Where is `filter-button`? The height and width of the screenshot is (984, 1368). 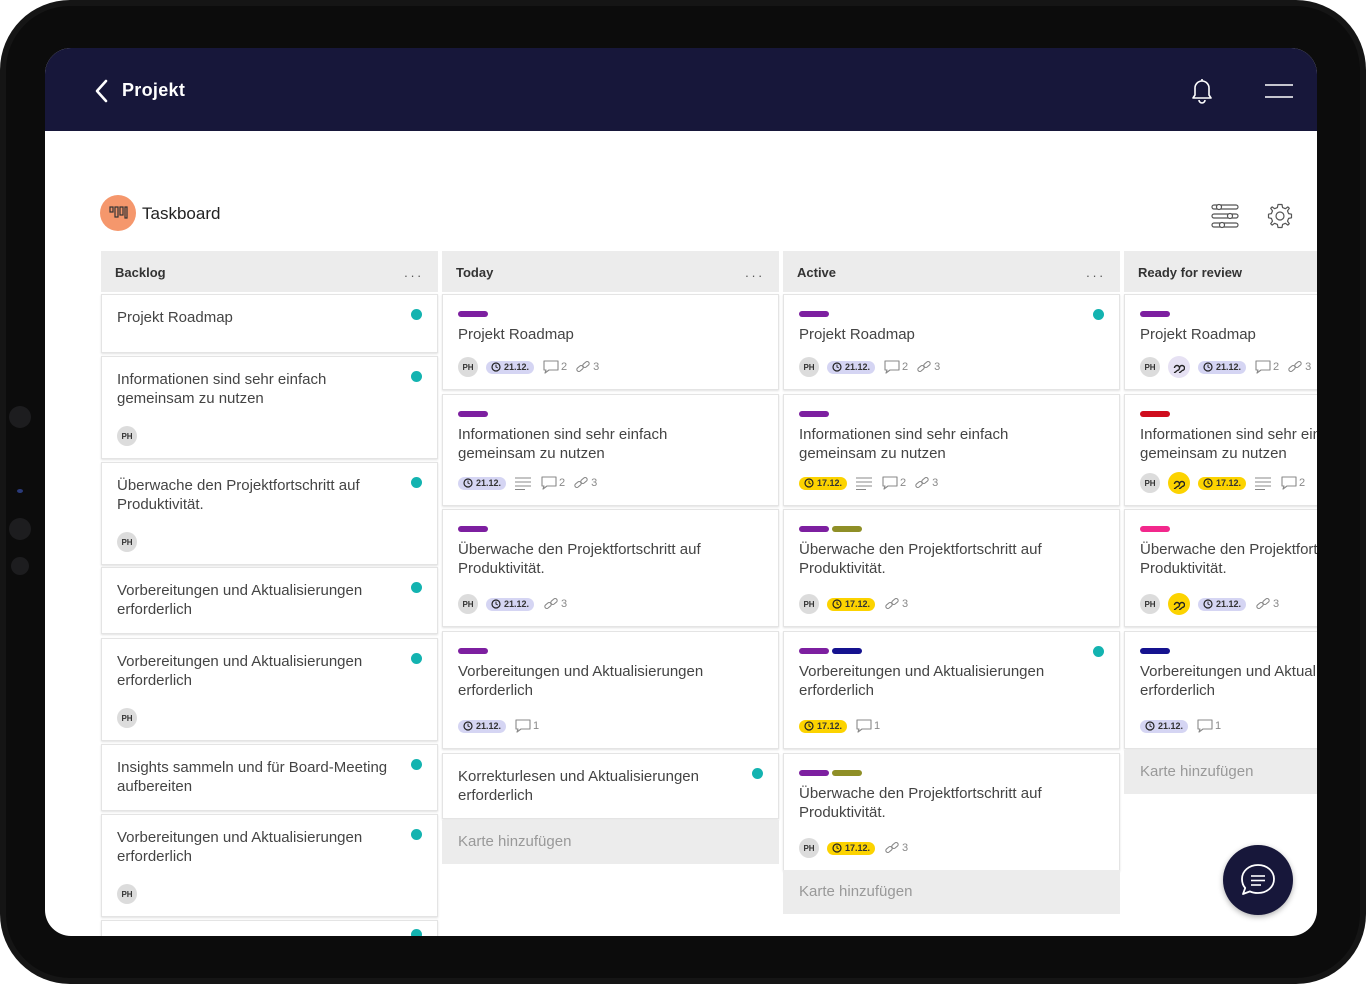 filter-button is located at coordinates (1225, 216).